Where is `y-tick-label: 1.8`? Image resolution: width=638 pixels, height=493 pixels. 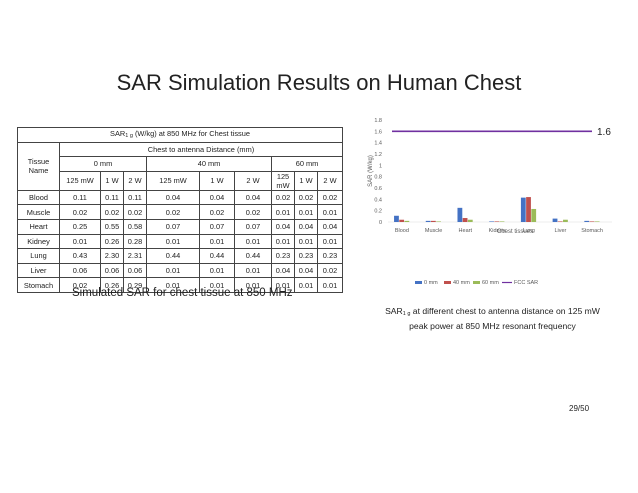 y-tick-label: 1.8 is located at coordinates (378, 121).